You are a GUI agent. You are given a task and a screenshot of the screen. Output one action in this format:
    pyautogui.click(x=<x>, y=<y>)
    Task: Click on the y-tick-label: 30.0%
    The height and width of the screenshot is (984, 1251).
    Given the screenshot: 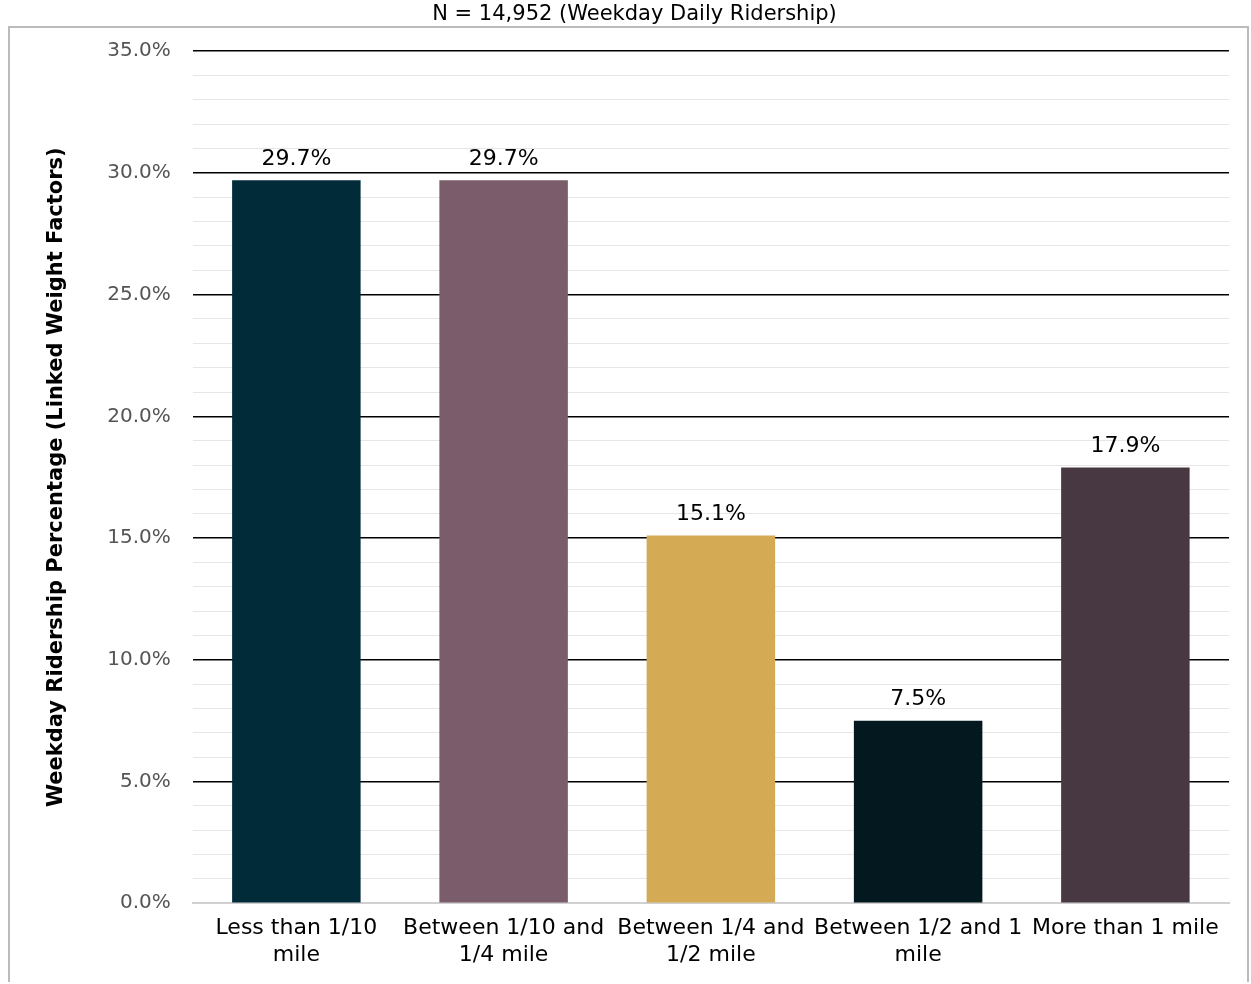 What is the action you would take?
    pyautogui.click(x=139, y=171)
    